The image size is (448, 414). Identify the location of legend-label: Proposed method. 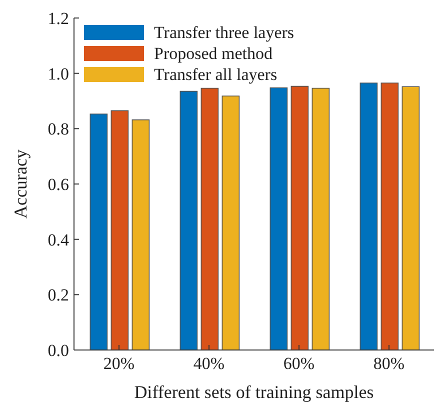
(213, 53).